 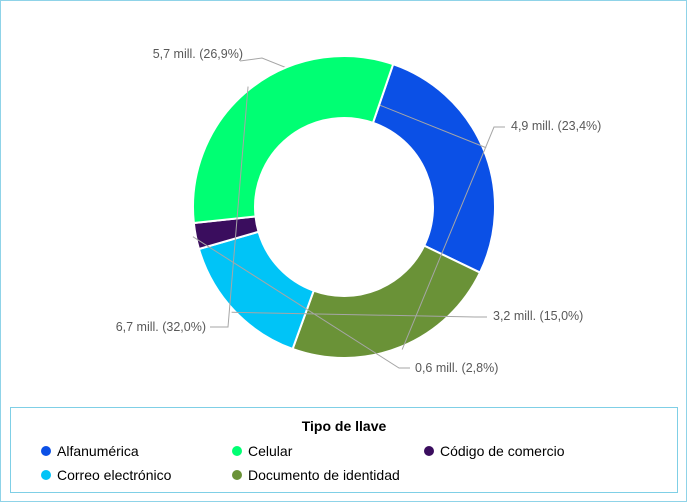 I want to click on legend-item-documento-de-identidad: Documento de identidad, so click(x=316, y=475).